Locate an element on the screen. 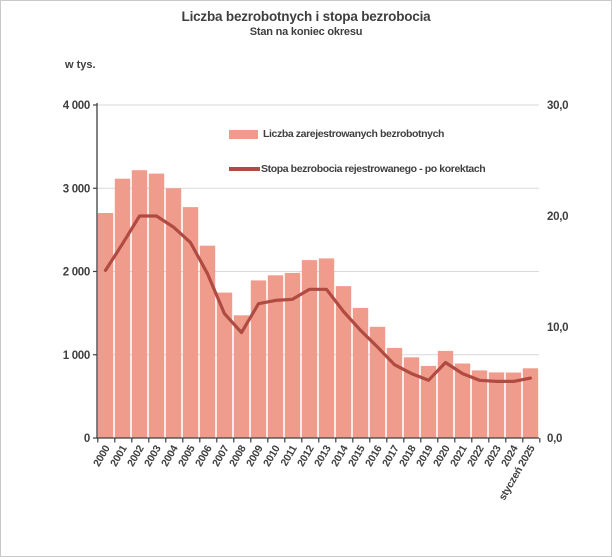 Image resolution: width=612 pixels, height=557 pixels. line-swatch-icon is located at coordinates (244, 169).